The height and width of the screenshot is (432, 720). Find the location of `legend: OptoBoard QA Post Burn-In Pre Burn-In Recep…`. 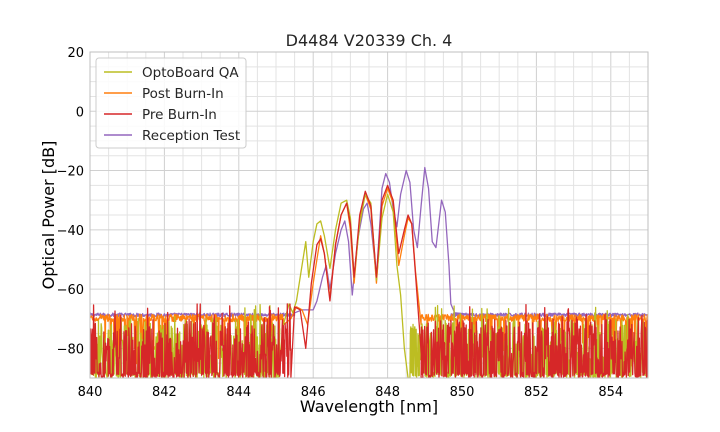

legend: OptoBoard QA Post Burn-In Pre Burn-In Recep… is located at coordinates (171, 103).